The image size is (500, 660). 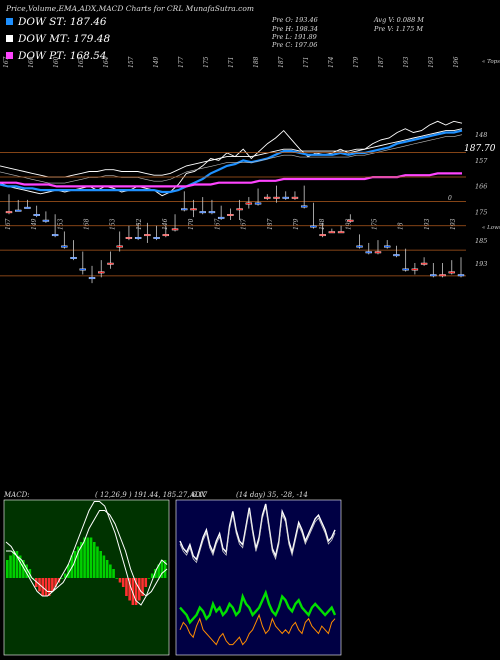 What do you see at coordinates (481, 264) in the screenshot?
I see `price-tick-label: 193` at bounding box center [481, 264].